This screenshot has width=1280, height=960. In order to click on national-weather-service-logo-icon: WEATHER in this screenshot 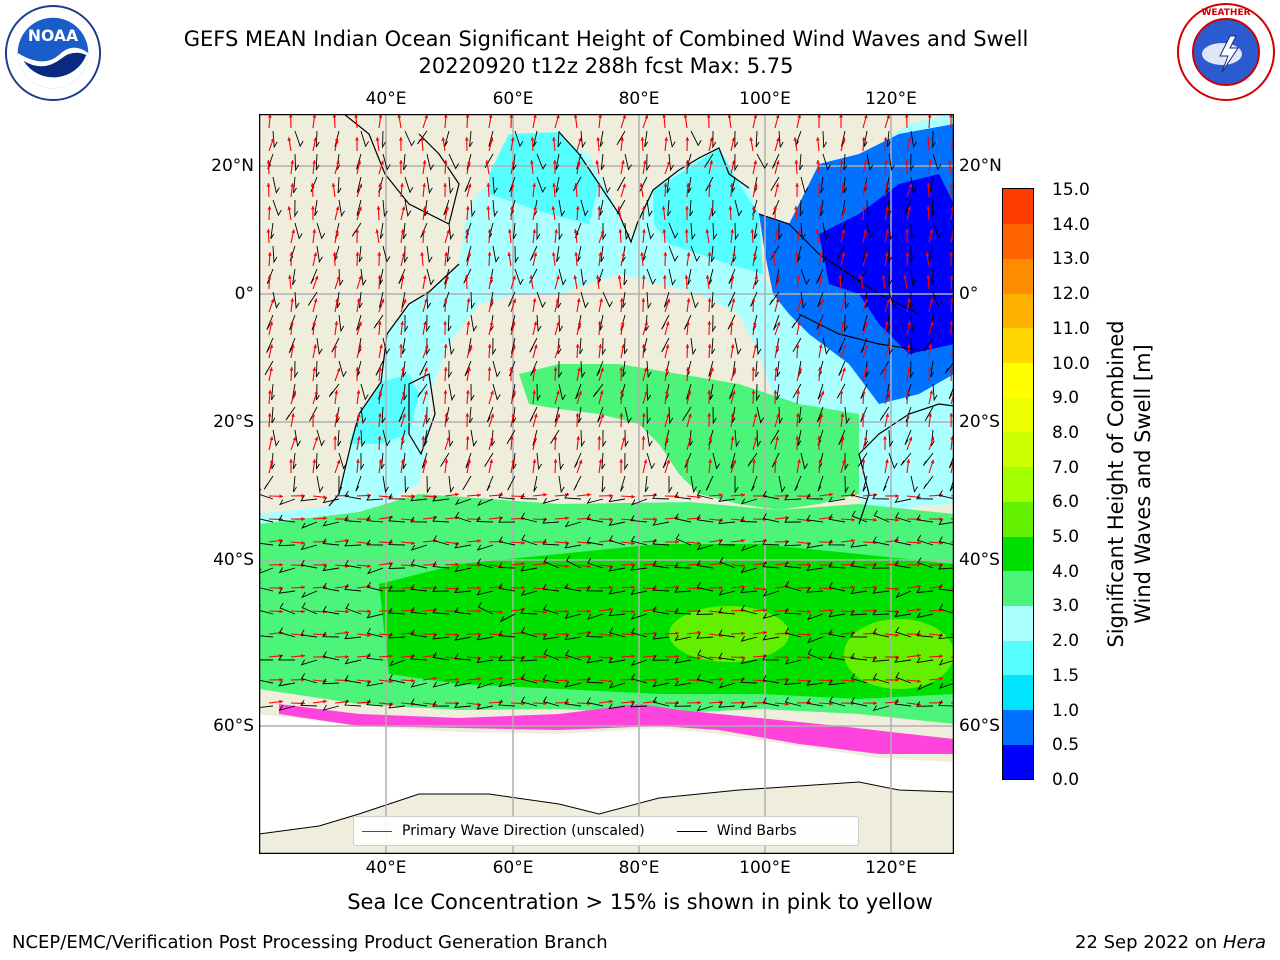, I will do `click(1226, 52)`.